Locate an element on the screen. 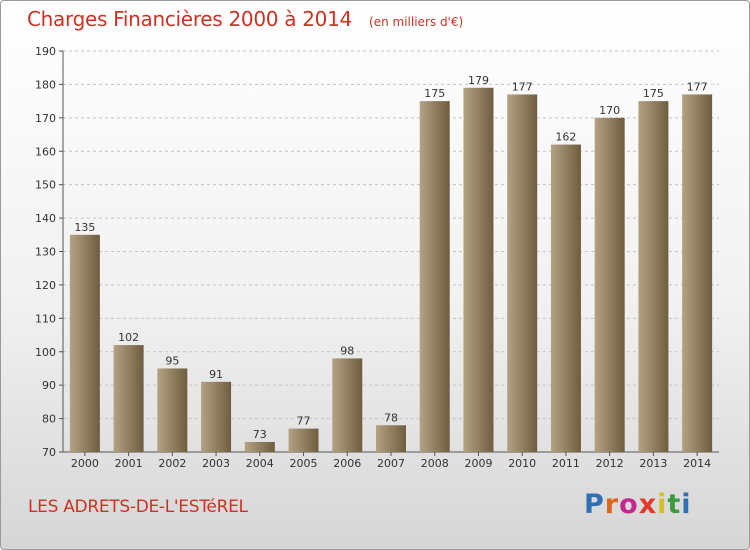  x-tick-label: 2014 is located at coordinates (697, 463).